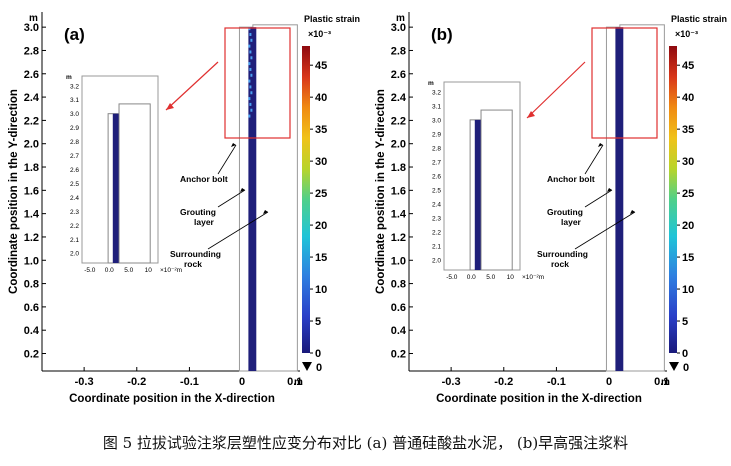 The width and height of the screenshot is (731, 466). What do you see at coordinates (74, 34) in the screenshot?
I see `panel-label: (a)` at bounding box center [74, 34].